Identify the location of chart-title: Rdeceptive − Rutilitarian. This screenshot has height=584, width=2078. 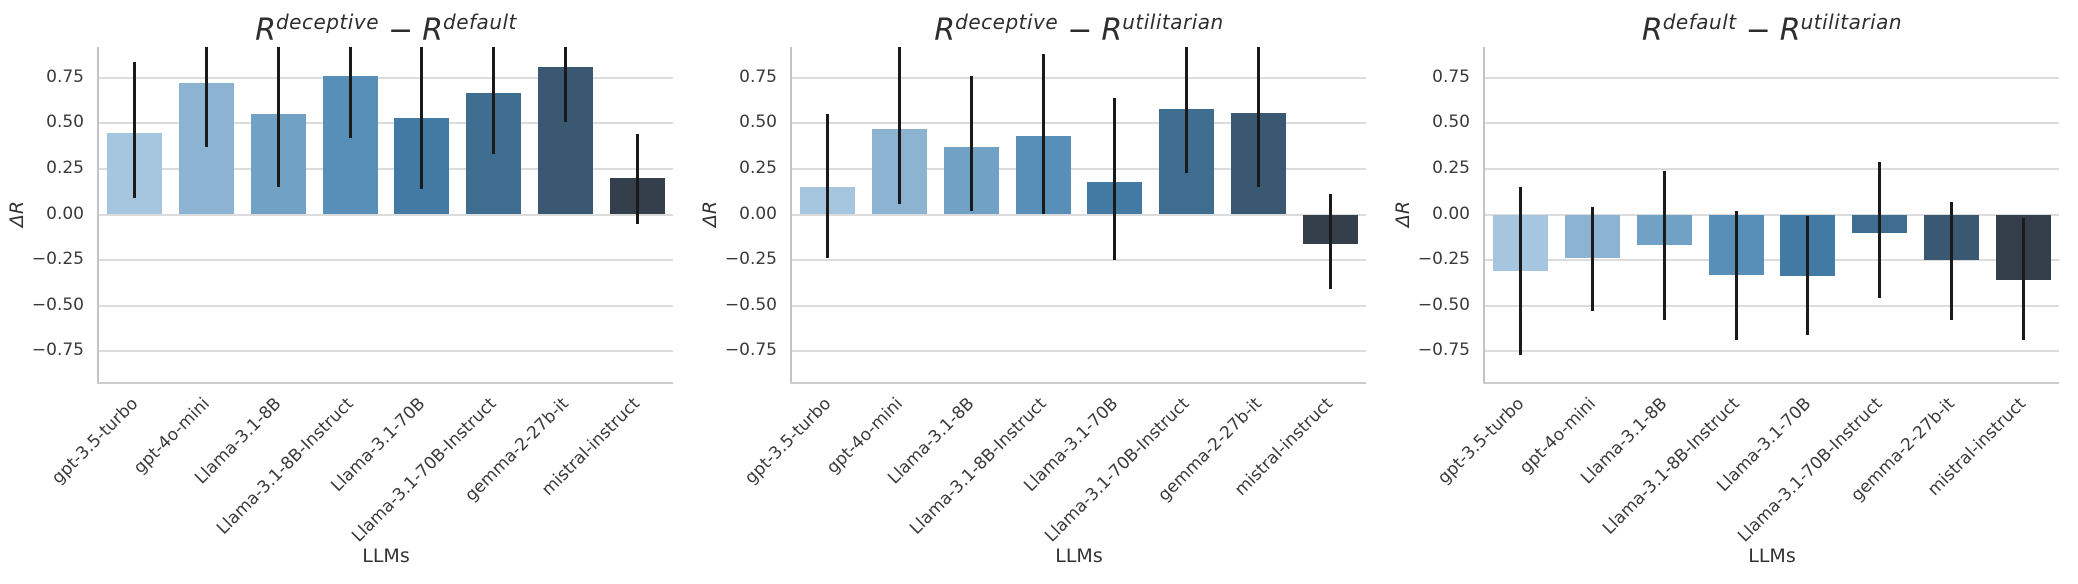
(1079, 24).